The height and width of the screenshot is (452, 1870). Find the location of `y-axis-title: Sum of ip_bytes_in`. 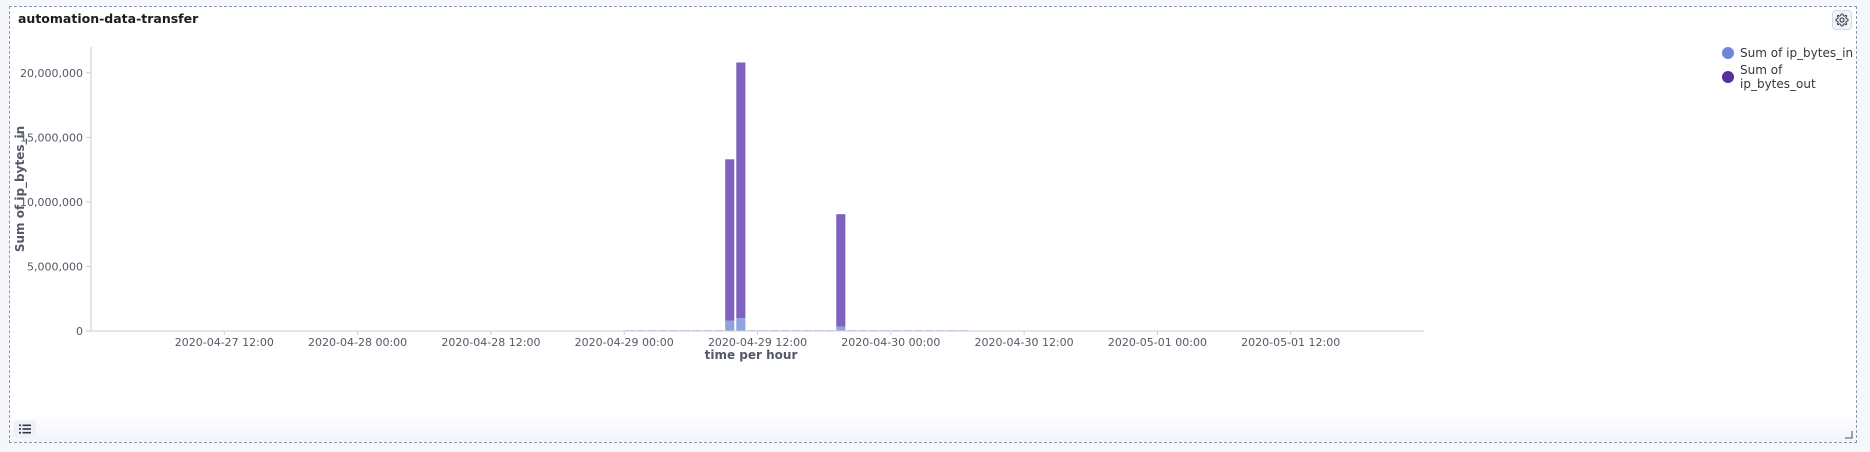

y-axis-title: Sum of ip_bytes_in is located at coordinates (20, 189).